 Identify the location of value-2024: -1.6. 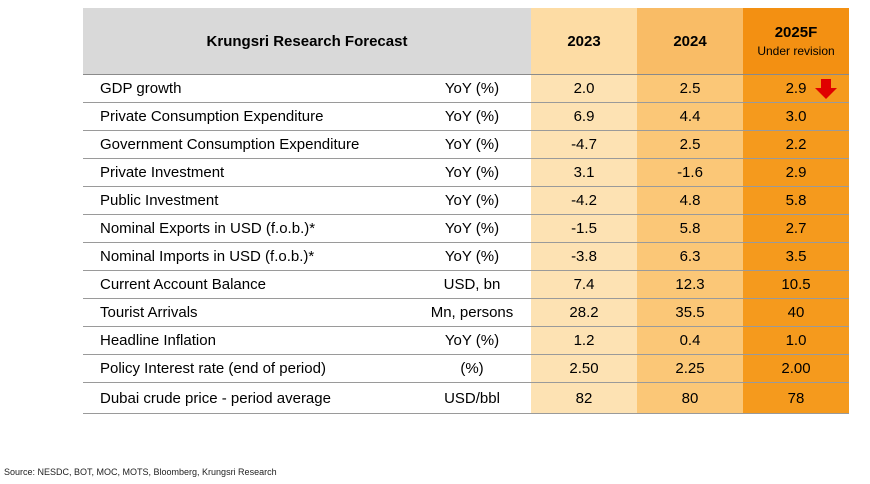
(690, 172).